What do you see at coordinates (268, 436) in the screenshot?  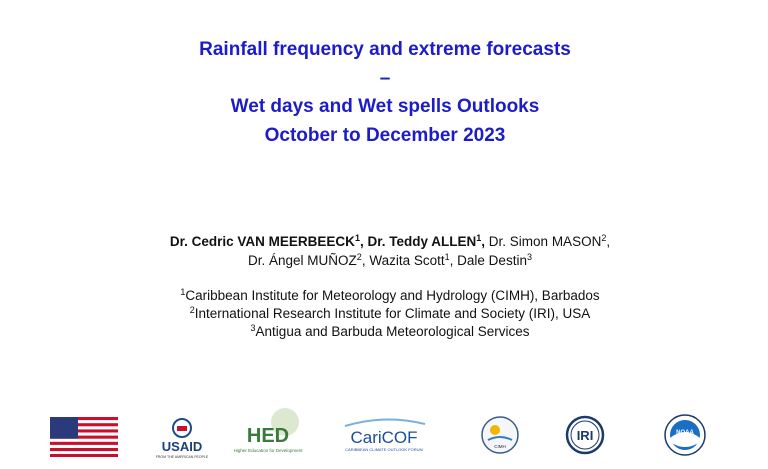 I see `hed-text: HED` at bounding box center [268, 436].